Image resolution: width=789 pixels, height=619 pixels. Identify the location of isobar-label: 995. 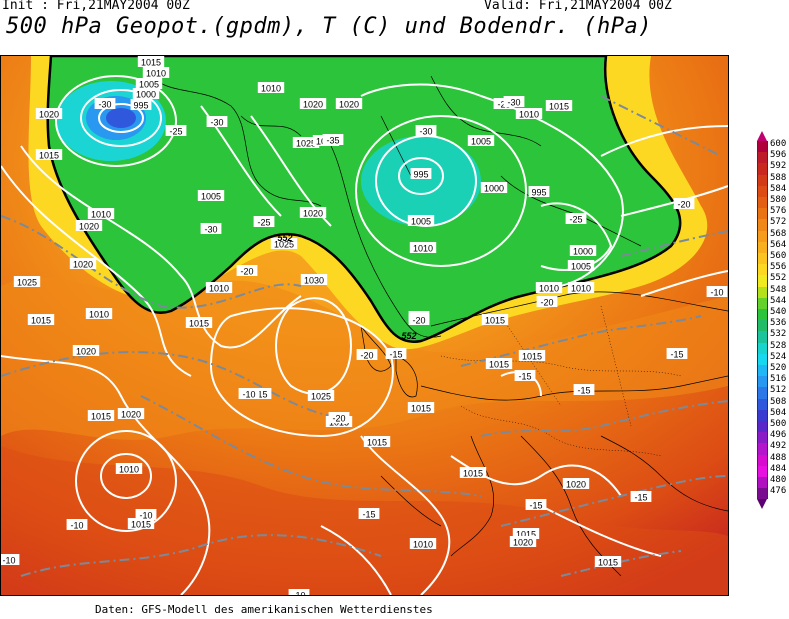
(420, 175).